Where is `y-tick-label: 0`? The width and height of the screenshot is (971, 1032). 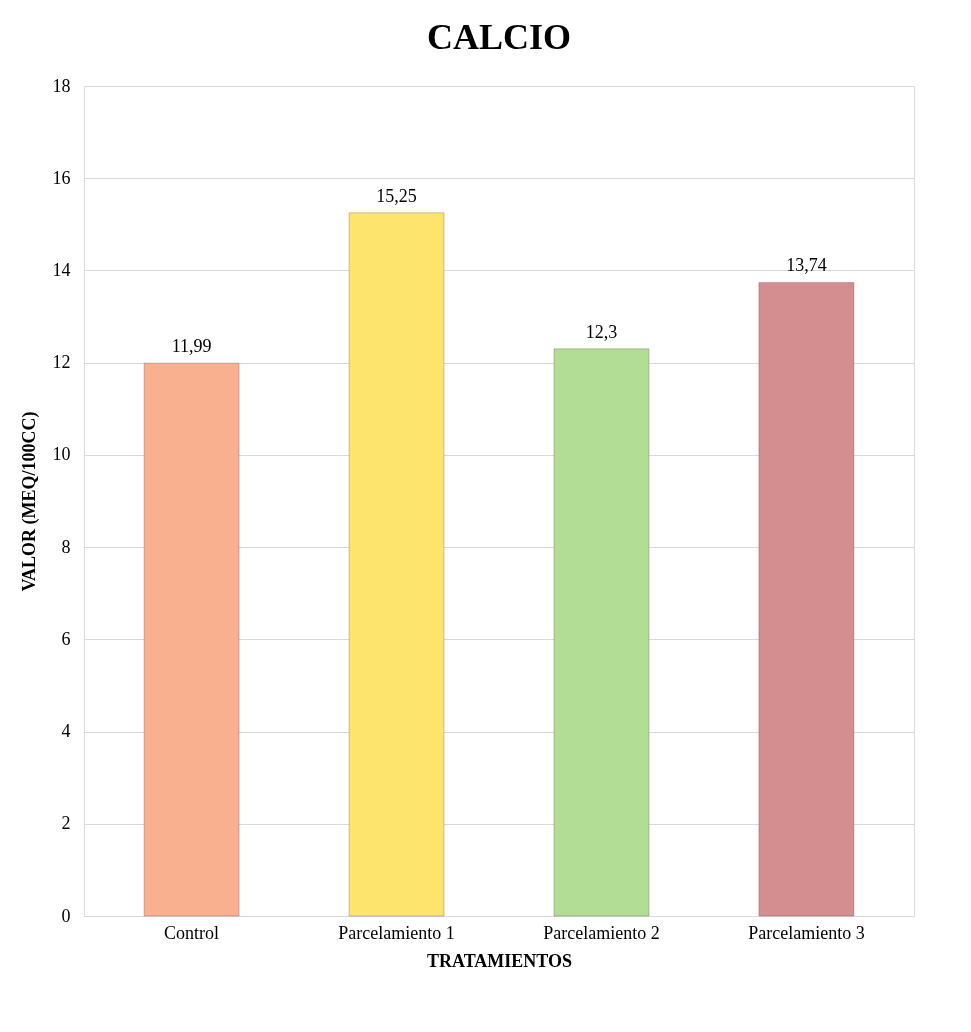
y-tick-label: 0 is located at coordinates (66, 915).